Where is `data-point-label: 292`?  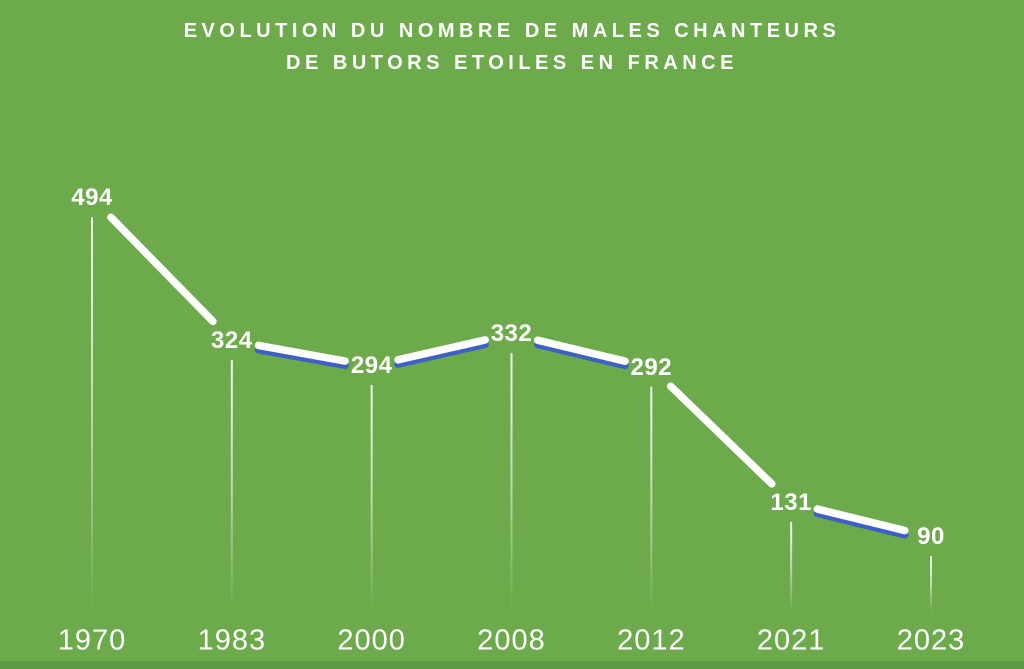 data-point-label: 292 is located at coordinates (651, 367).